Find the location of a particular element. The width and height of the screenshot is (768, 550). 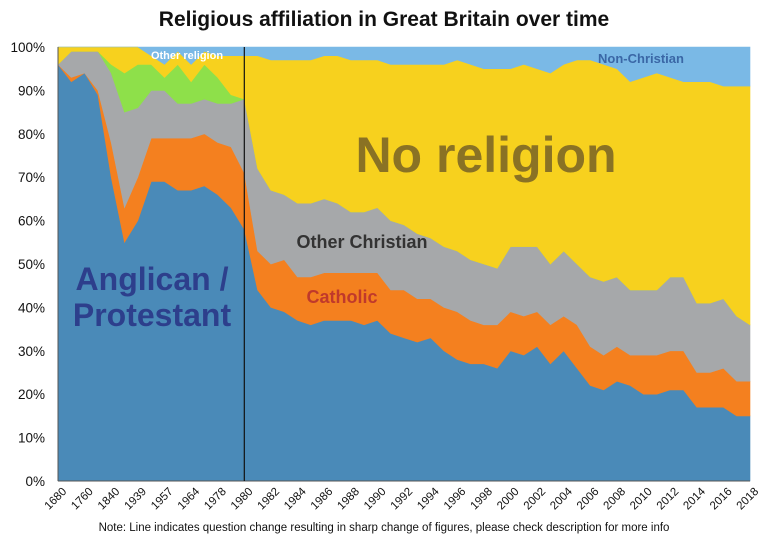

series-label-non-christian: Non-Christian is located at coordinates (641, 58).